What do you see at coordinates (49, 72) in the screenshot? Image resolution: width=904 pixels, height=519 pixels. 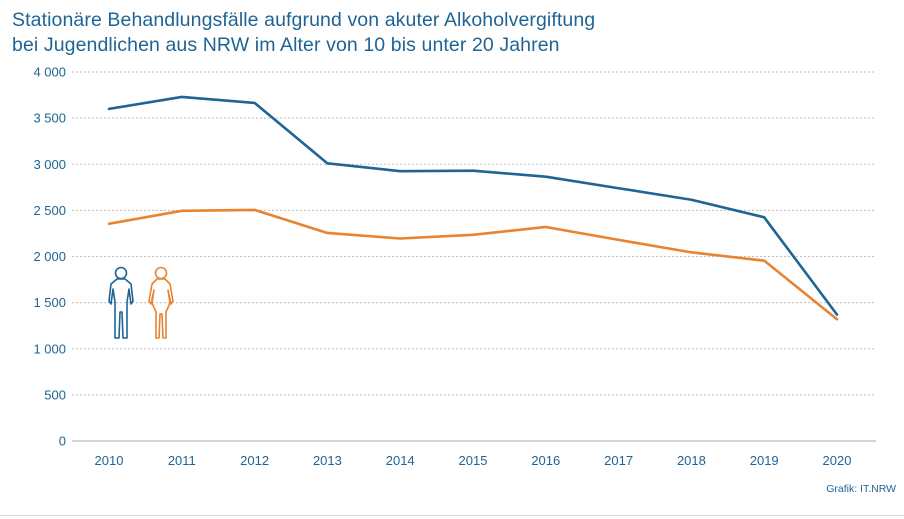 I see `y-tick-label: 4 000` at bounding box center [49, 72].